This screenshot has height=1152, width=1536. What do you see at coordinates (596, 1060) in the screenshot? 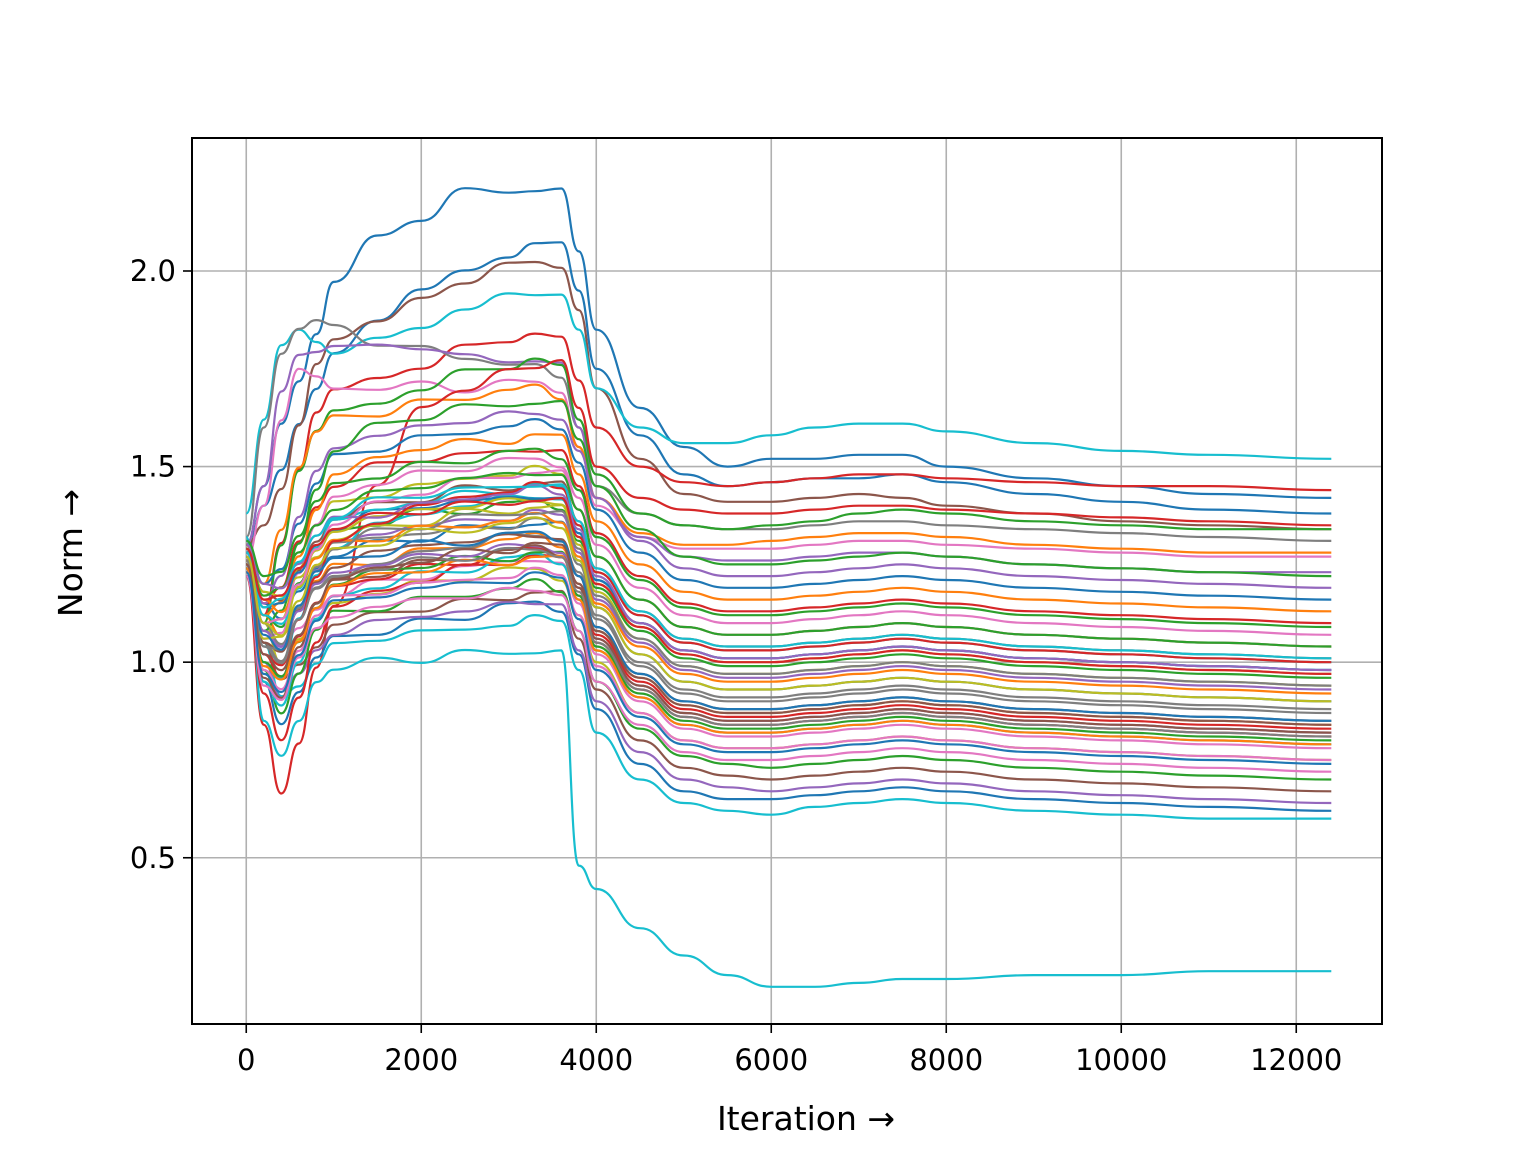
I see `x-tick-label: 4000` at bounding box center [596, 1060].